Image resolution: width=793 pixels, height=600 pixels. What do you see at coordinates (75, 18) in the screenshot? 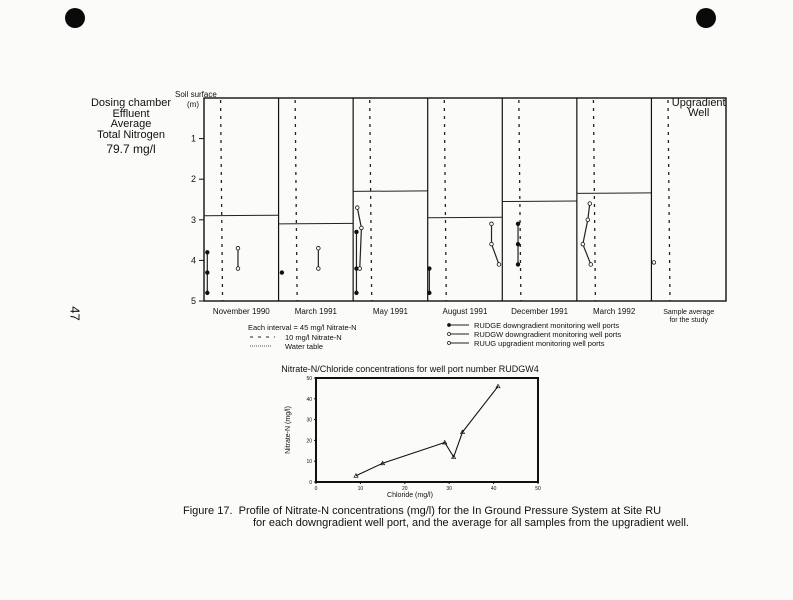
I see `binder-hole-left` at bounding box center [75, 18].